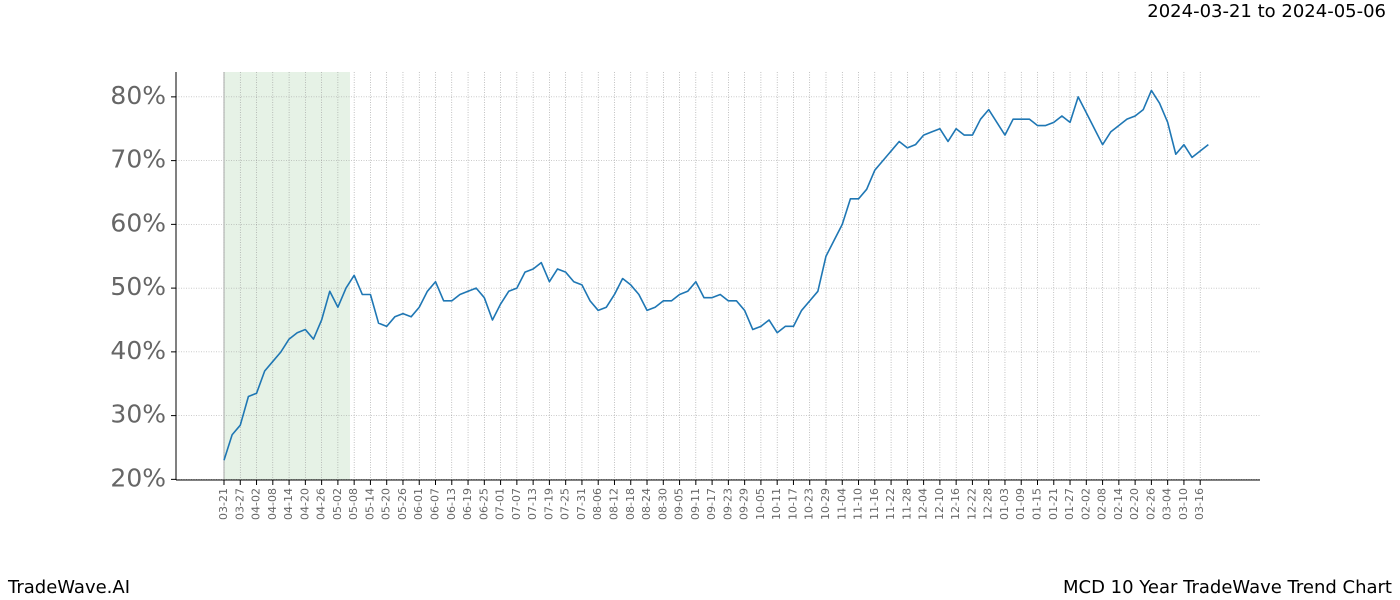 The image size is (1400, 600). Describe the element at coordinates (760, 504) in the screenshot. I see `x-tick-label: 10-05` at that location.